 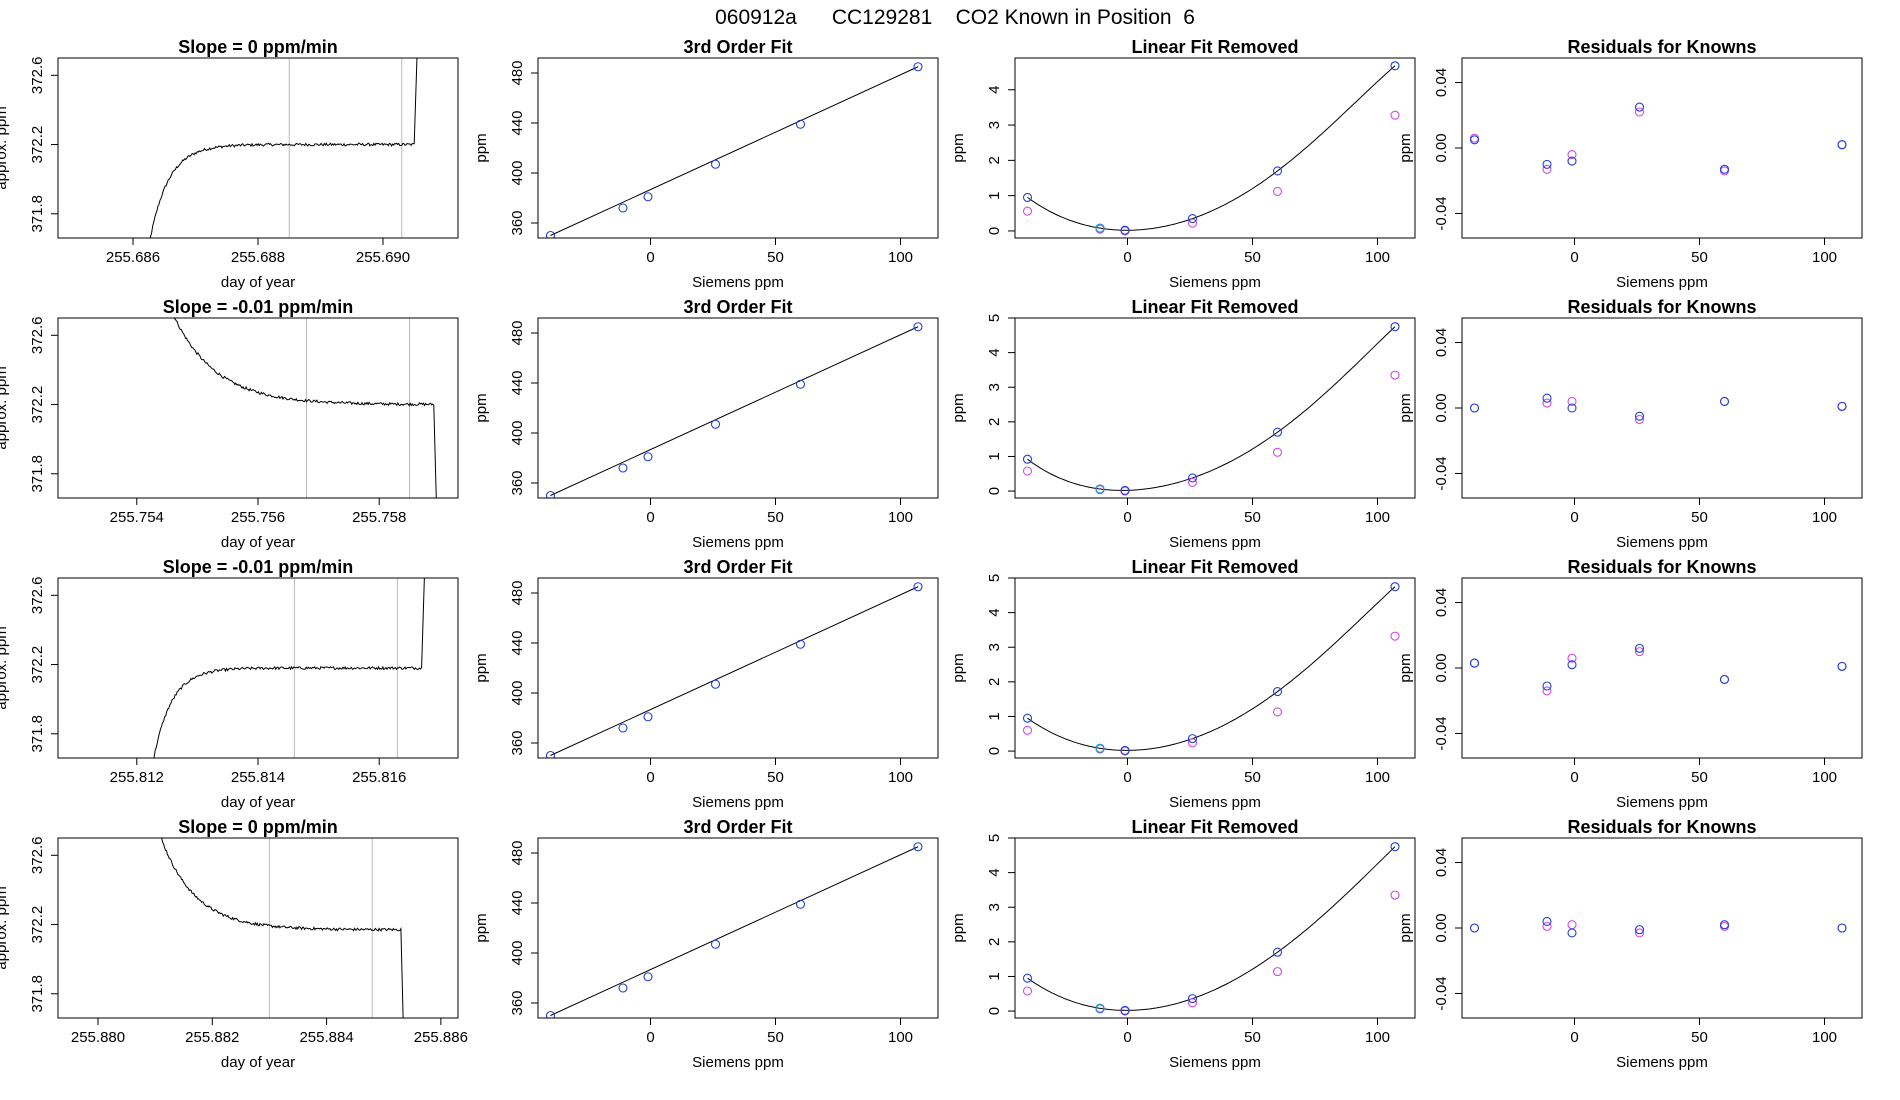 I want to click on y-tick-label: 480, so click(x=517, y=852).